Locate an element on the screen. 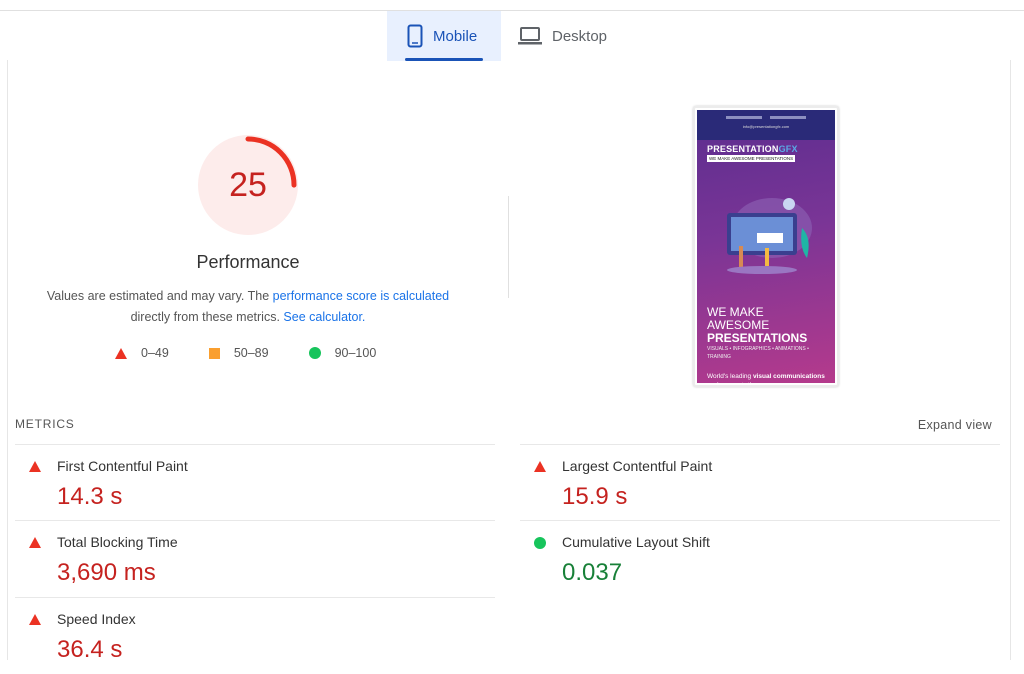 The image size is (1024, 674). expand-view-button: Expand view is located at coordinates (954, 425).